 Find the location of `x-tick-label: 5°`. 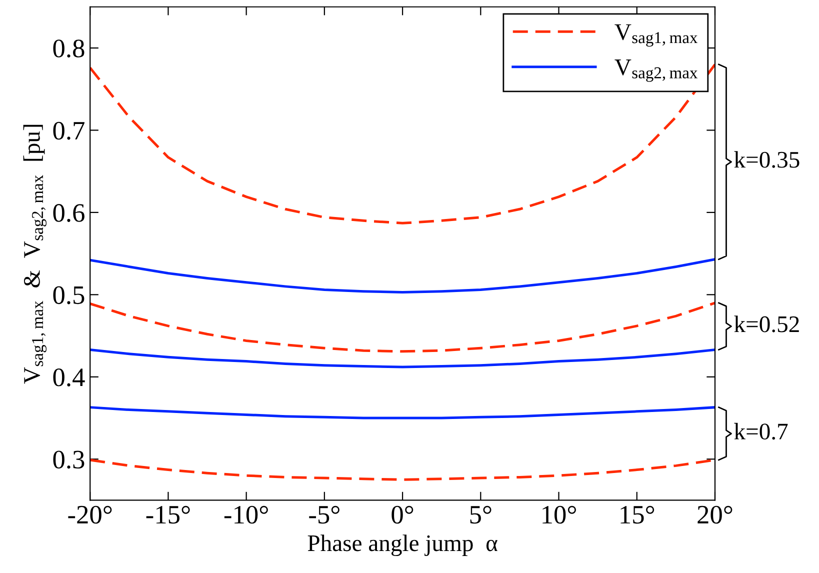

x-tick-label: 5° is located at coordinates (481, 515).